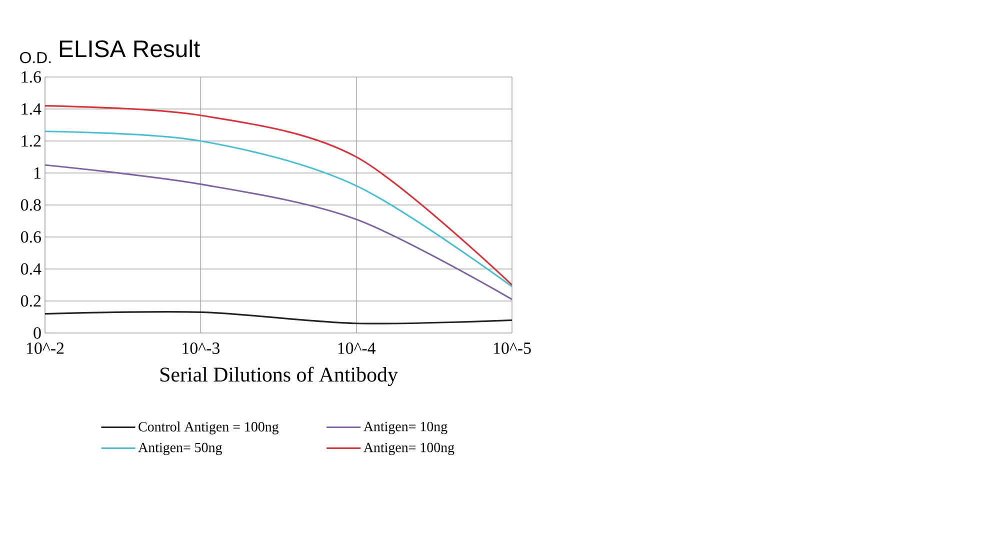 The image size is (988, 538). Describe the element at coordinates (45, 348) in the screenshot. I see `x-tick-label: 10^-2` at that location.